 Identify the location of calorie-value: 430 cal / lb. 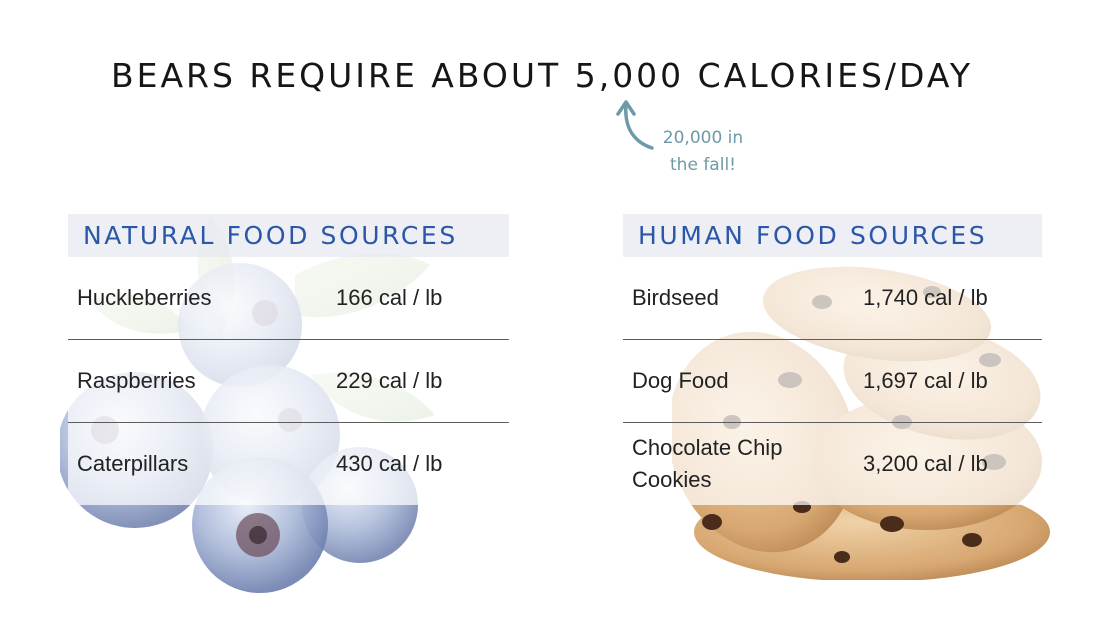
(389, 463).